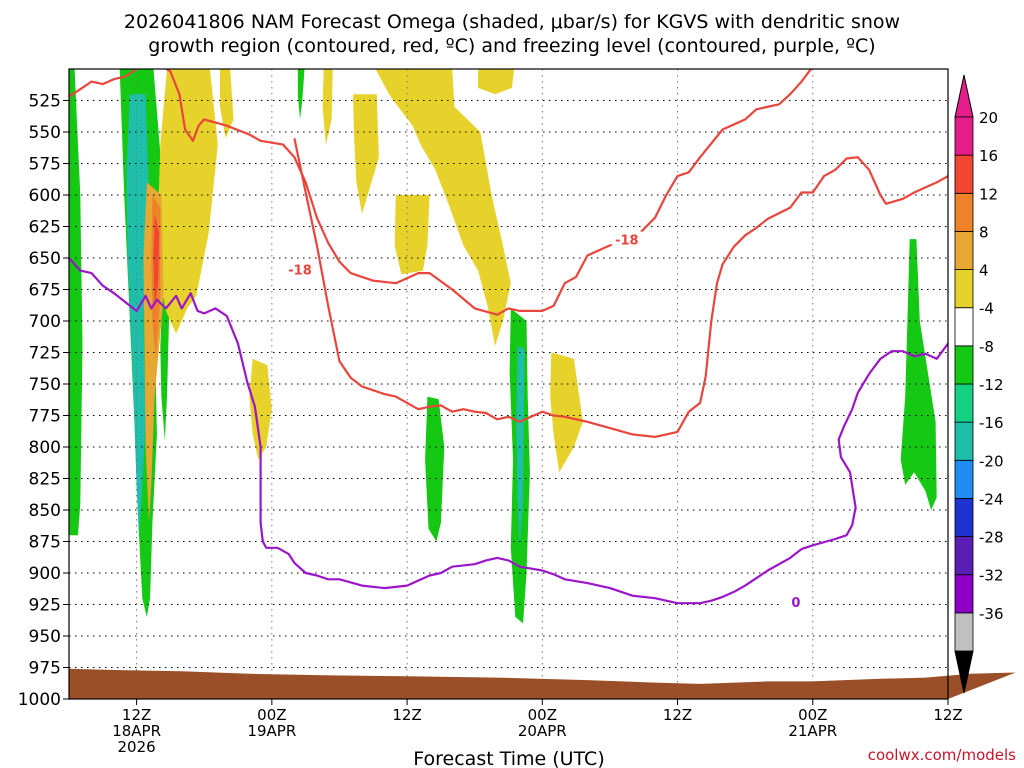 This screenshot has width=1024, height=768. What do you see at coordinates (136, 731) in the screenshot?
I see `x-tick-label-0-1: 18APR` at bounding box center [136, 731].